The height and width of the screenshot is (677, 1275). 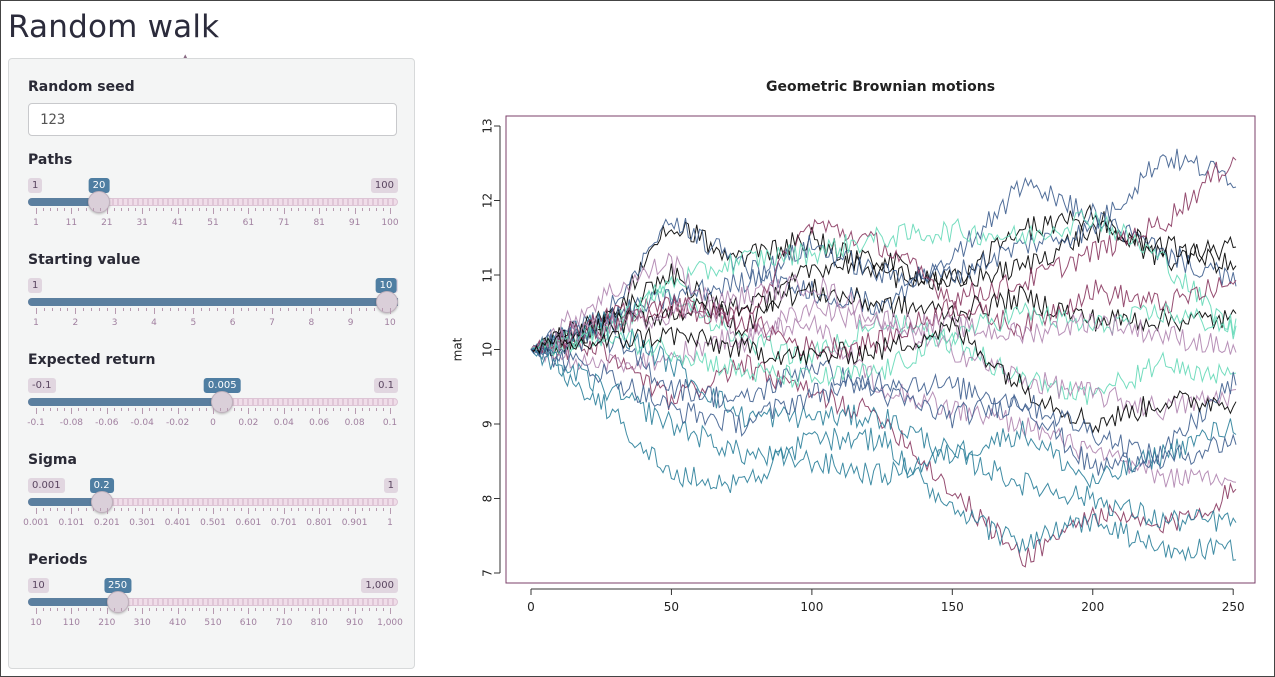 I want to click on slider-value-label: 250, so click(x=117, y=585).